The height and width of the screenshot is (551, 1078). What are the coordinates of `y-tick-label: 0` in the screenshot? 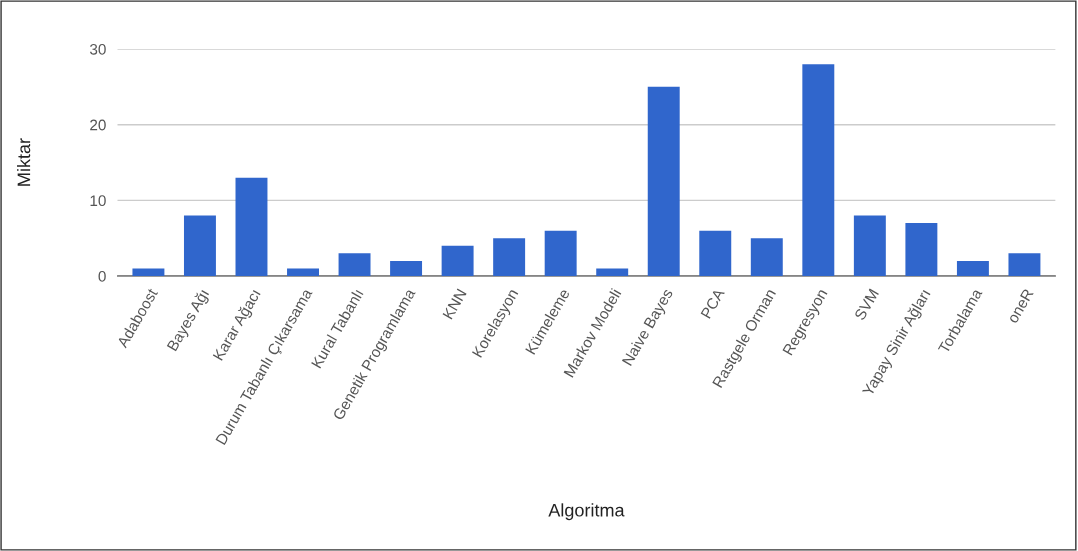 It's located at (102, 276).